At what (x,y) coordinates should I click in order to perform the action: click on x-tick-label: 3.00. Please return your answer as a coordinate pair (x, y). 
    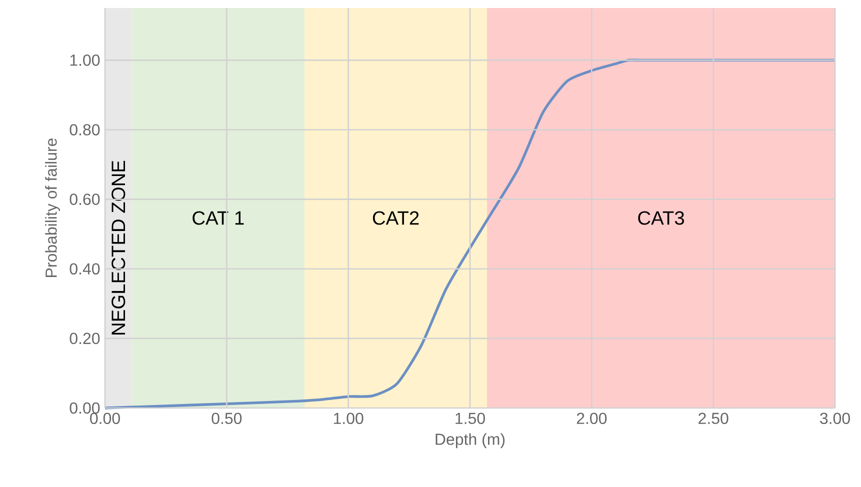
    Looking at the image, I should click on (835, 418).